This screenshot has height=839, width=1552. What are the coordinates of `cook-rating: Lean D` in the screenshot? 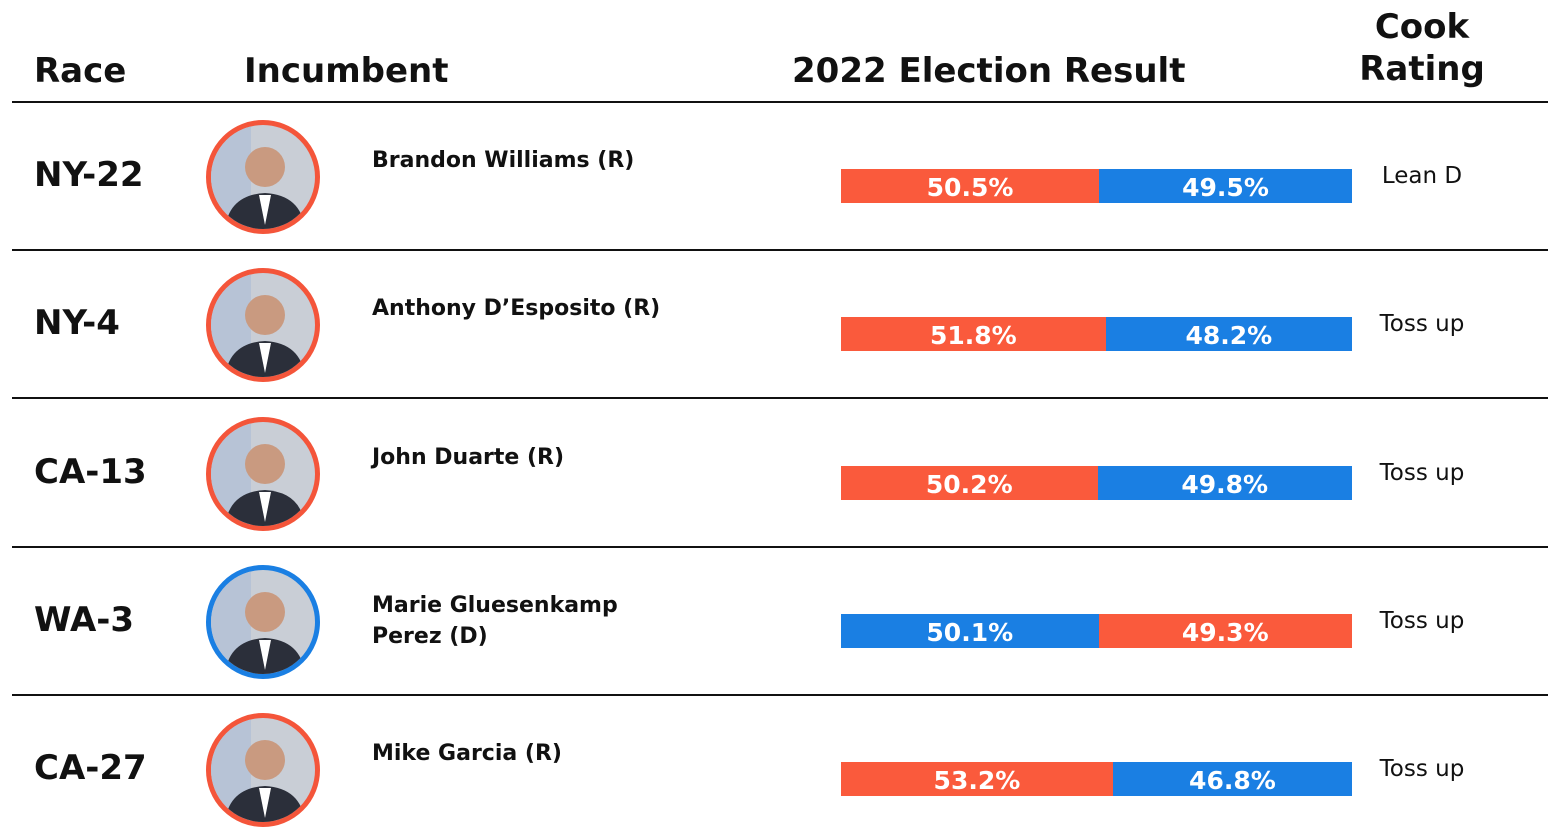 It's located at (1422, 176).